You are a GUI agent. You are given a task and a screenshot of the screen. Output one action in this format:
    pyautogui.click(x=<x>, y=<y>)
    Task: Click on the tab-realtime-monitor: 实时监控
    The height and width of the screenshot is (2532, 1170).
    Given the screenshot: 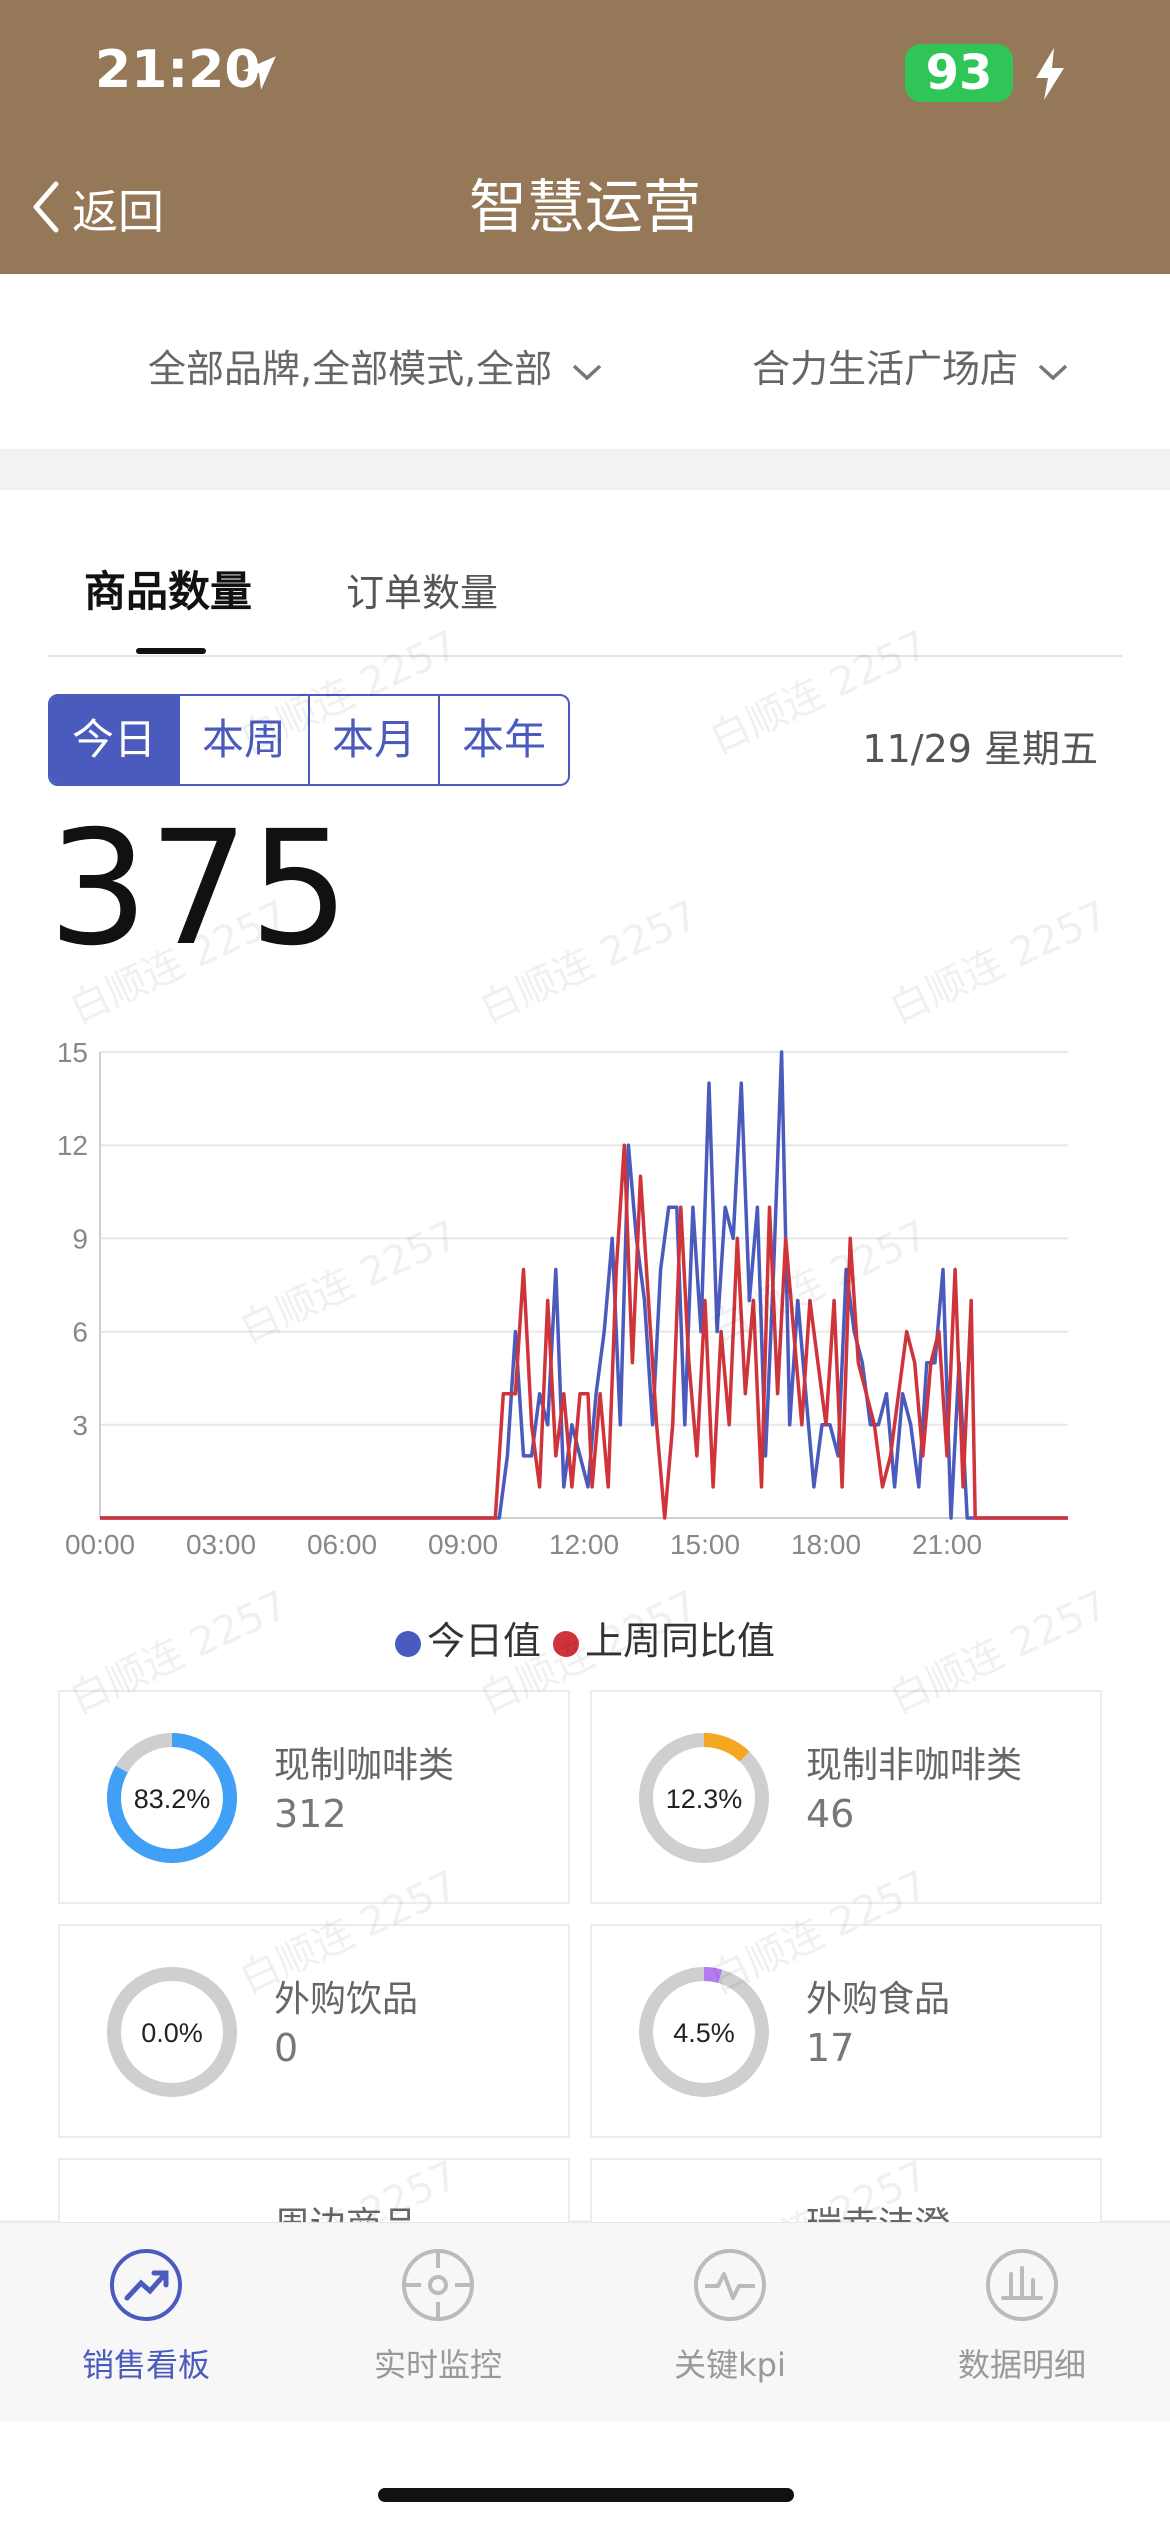 What is the action you would take?
    pyautogui.click(x=438, y=2321)
    